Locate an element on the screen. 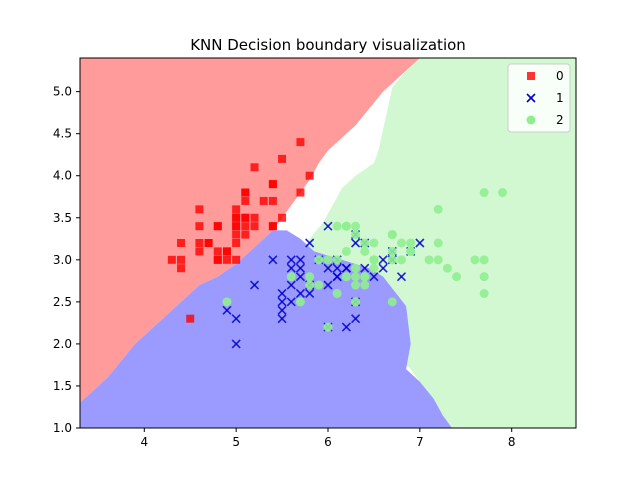  y-tick-label: 2.5 is located at coordinates (62, 302).